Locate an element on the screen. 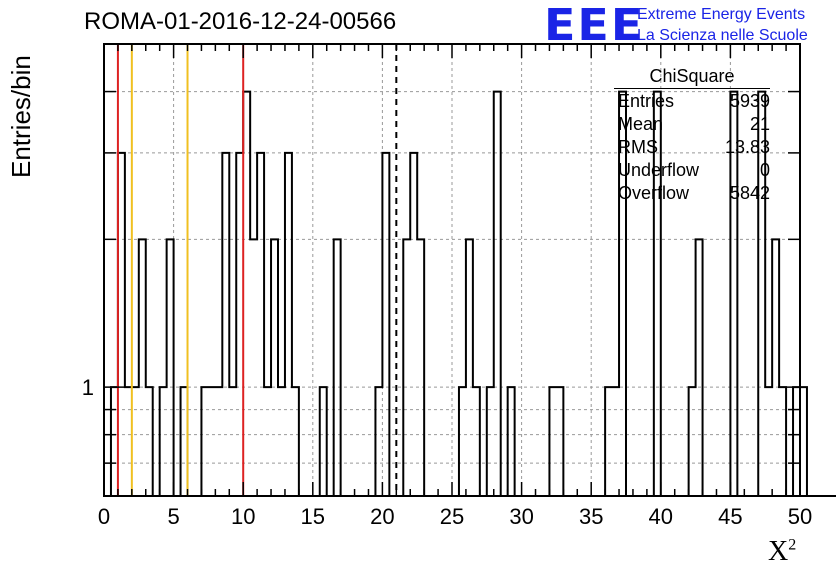 The image size is (836, 572). x-axis-label-exponent: 2 is located at coordinates (792, 545).